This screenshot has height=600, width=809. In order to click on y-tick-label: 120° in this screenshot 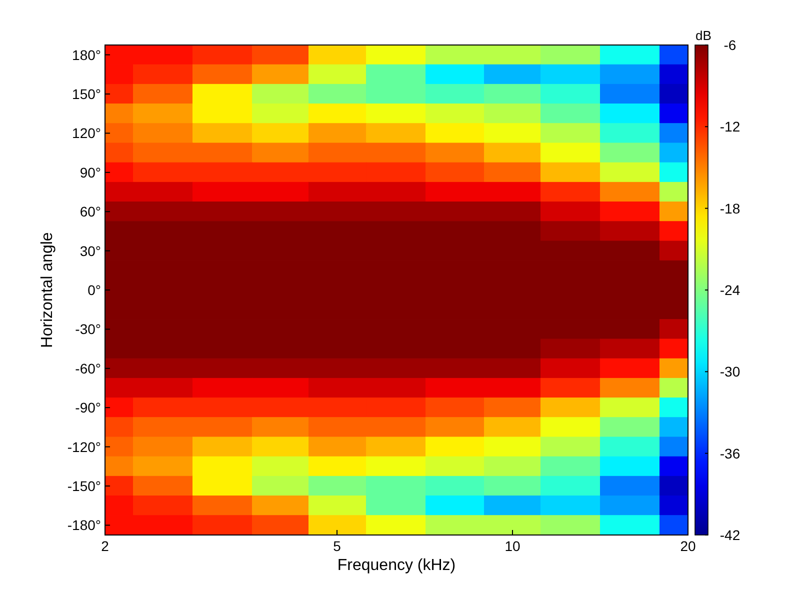, I will do `click(86, 133)`.